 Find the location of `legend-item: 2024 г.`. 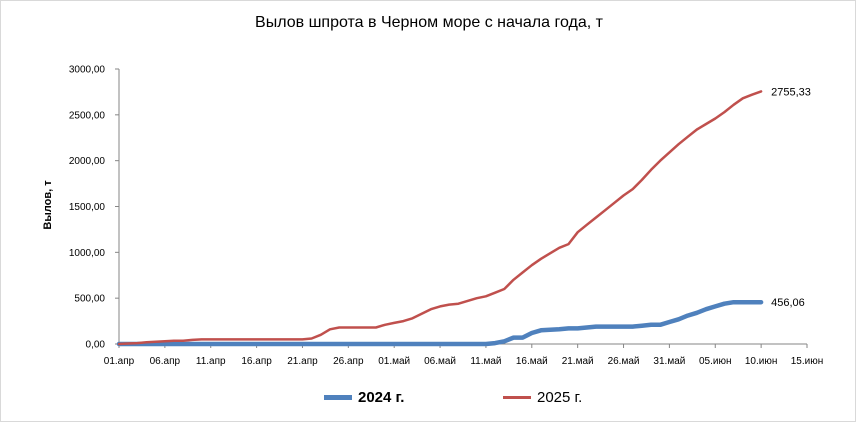

legend-item: 2024 г. is located at coordinates (364, 397).